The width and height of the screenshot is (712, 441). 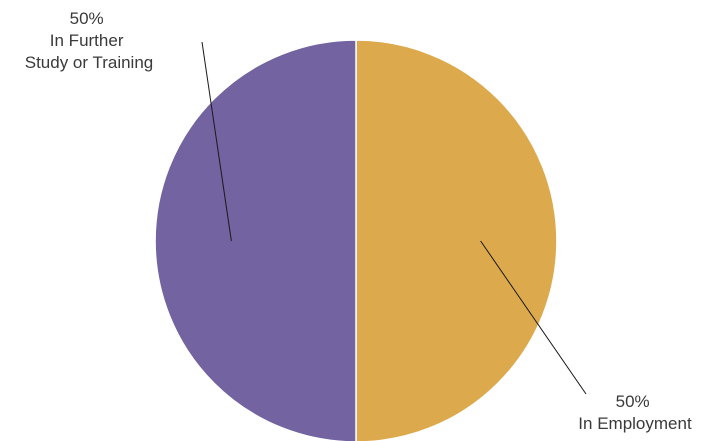 What do you see at coordinates (533, 317) in the screenshot?
I see `leader-line-employment` at bounding box center [533, 317].